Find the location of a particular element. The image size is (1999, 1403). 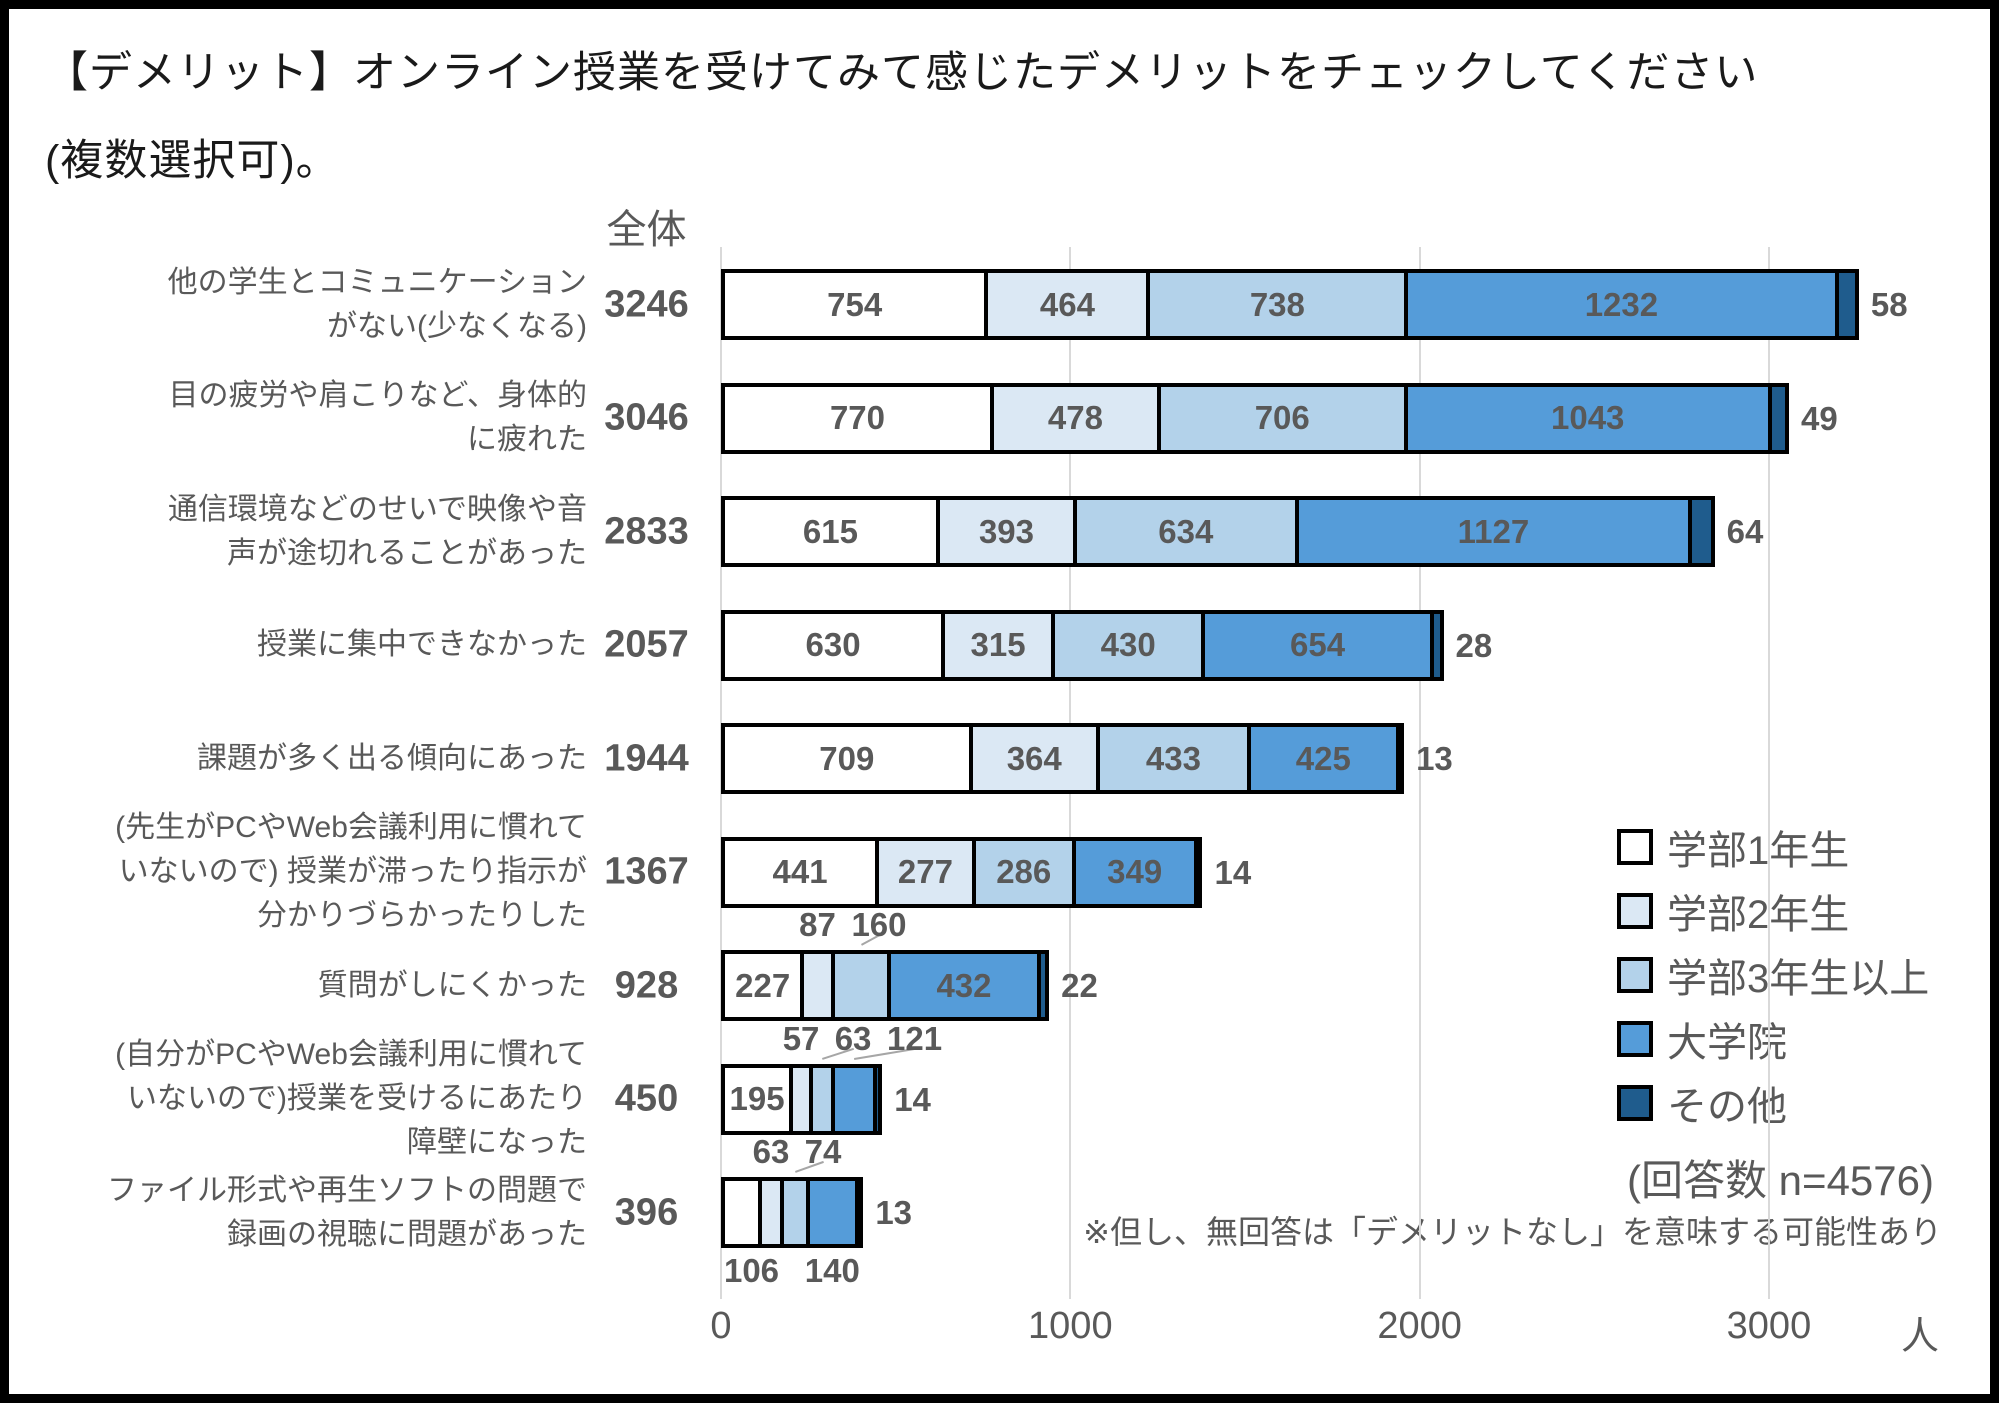

segment-value-label: 140 is located at coordinates (832, 1270).